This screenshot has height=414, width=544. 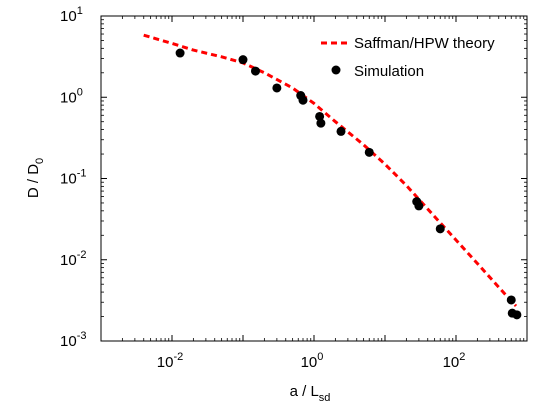 I want to click on legend-theory-label: Saffman/HPW theory, so click(x=424, y=43).